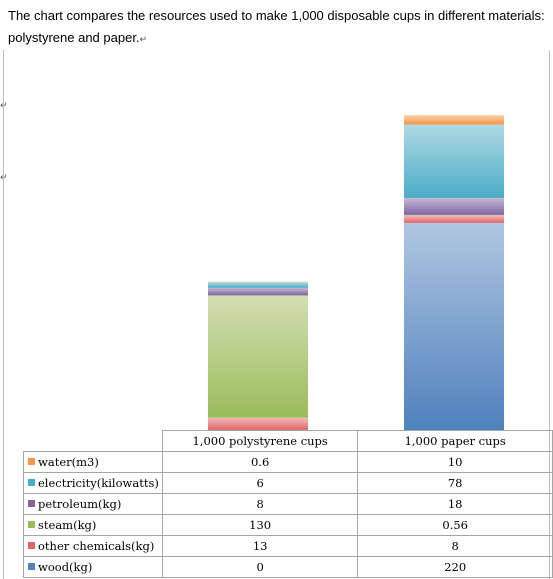 Image resolution: width=553 pixels, height=579 pixels. I want to click on table-header-row: 1,000 polystyrene cups 1,000 paper cups, so click(288, 441).